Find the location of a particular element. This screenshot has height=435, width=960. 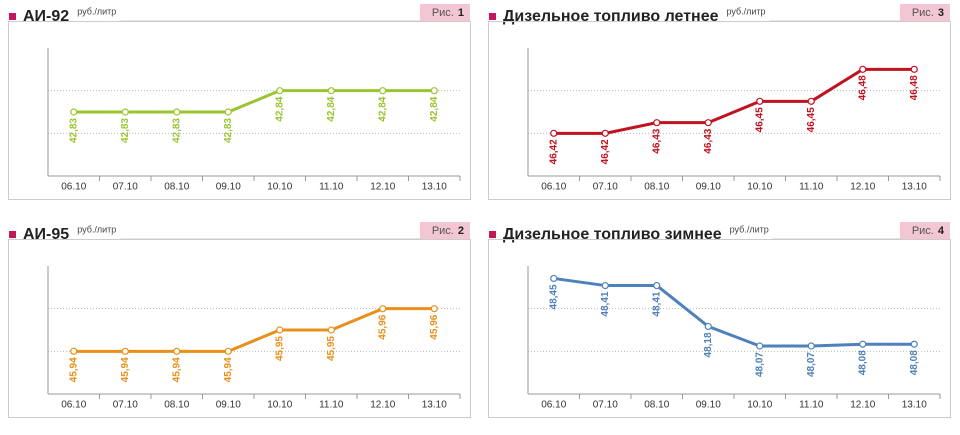

value-label: 48,18 is located at coordinates (708, 344).